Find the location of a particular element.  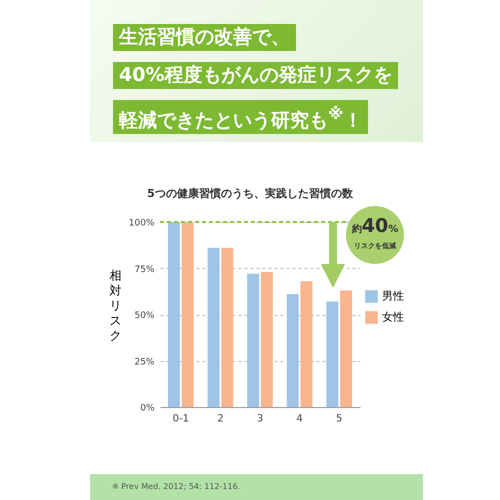

y-tick-label: 25% is located at coordinates (144, 362).